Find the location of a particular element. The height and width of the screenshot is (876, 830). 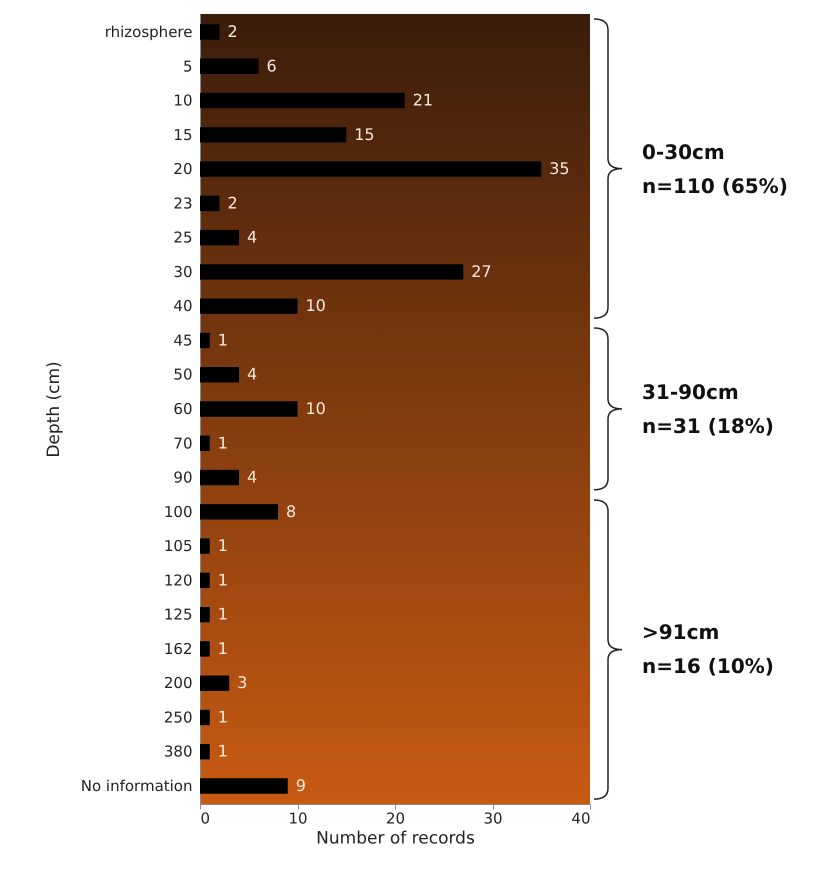

y-tick-label: 90 is located at coordinates (182, 477).